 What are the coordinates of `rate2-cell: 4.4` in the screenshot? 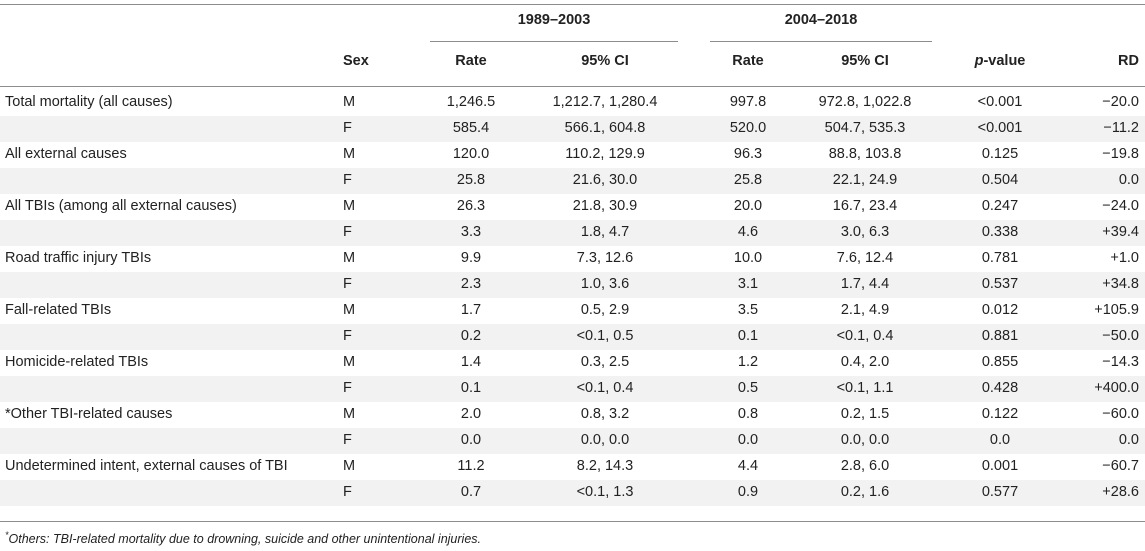 It's located at (748, 466).